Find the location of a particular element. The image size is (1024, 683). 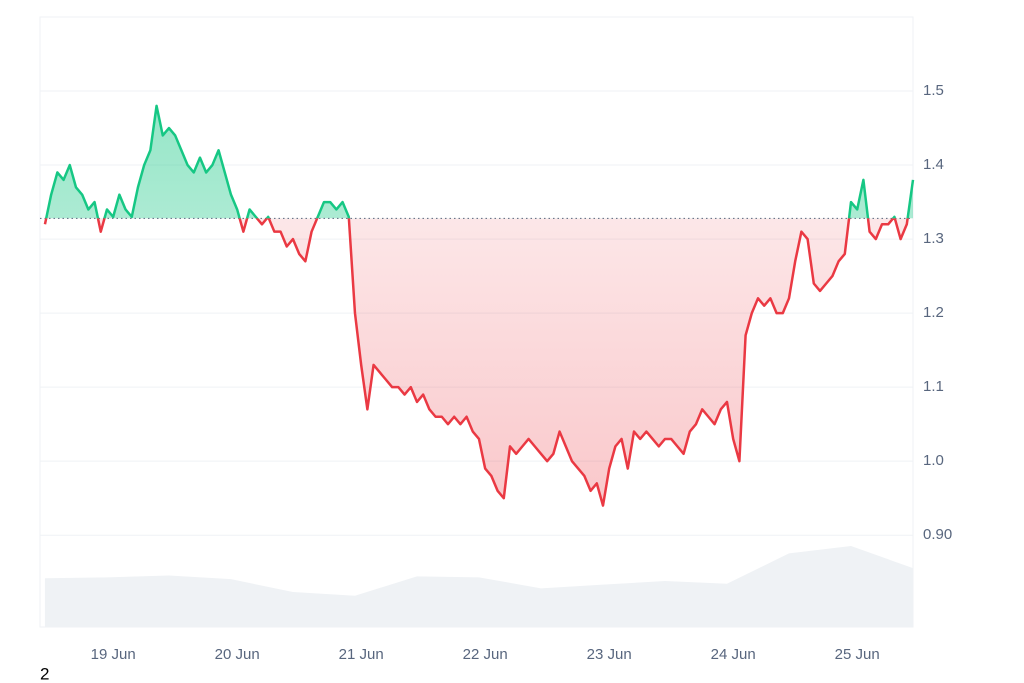

x-tick-label: 19 Jun is located at coordinates (113, 654).